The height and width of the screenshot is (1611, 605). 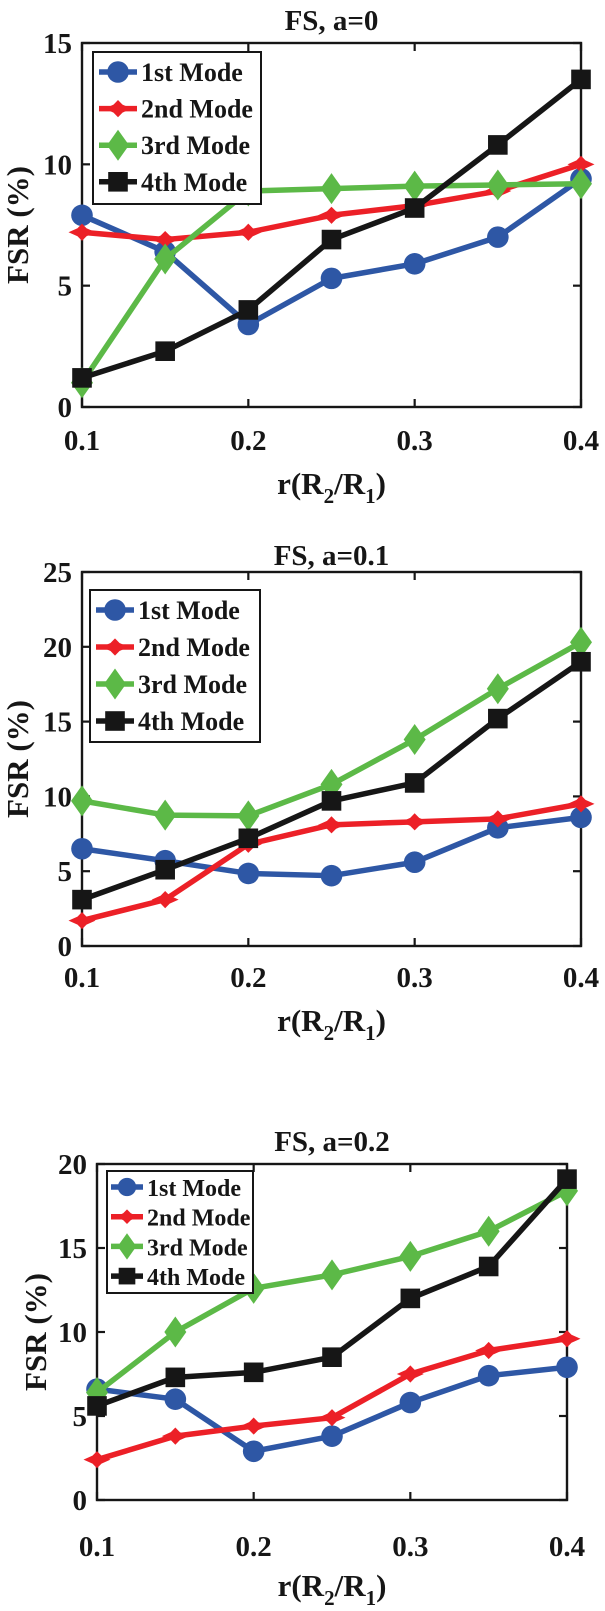 I want to click on legend-label: 1st Mode, so click(x=189, y=610).